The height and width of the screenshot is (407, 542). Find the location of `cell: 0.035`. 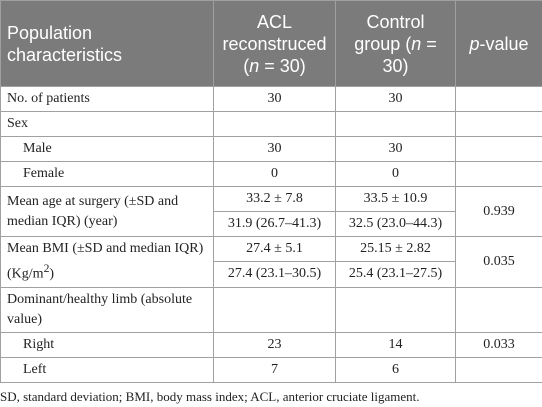

cell: 0.035 is located at coordinates (498, 262).